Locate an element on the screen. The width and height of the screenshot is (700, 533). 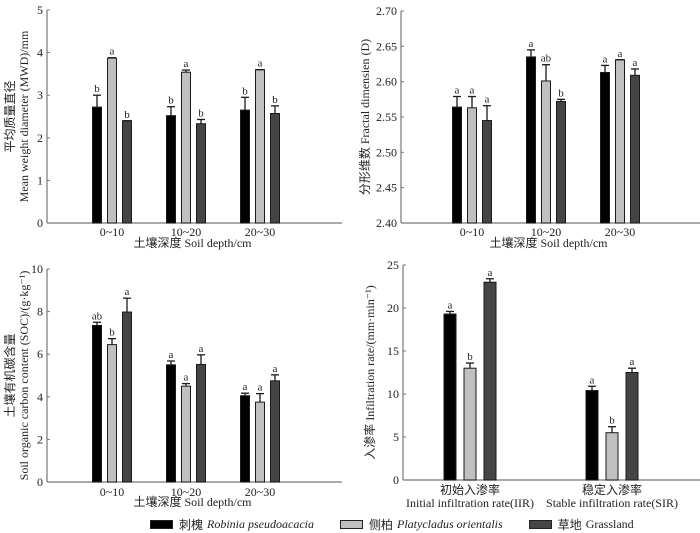
legend-label-cn: 侧柏 is located at coordinates (381, 524).